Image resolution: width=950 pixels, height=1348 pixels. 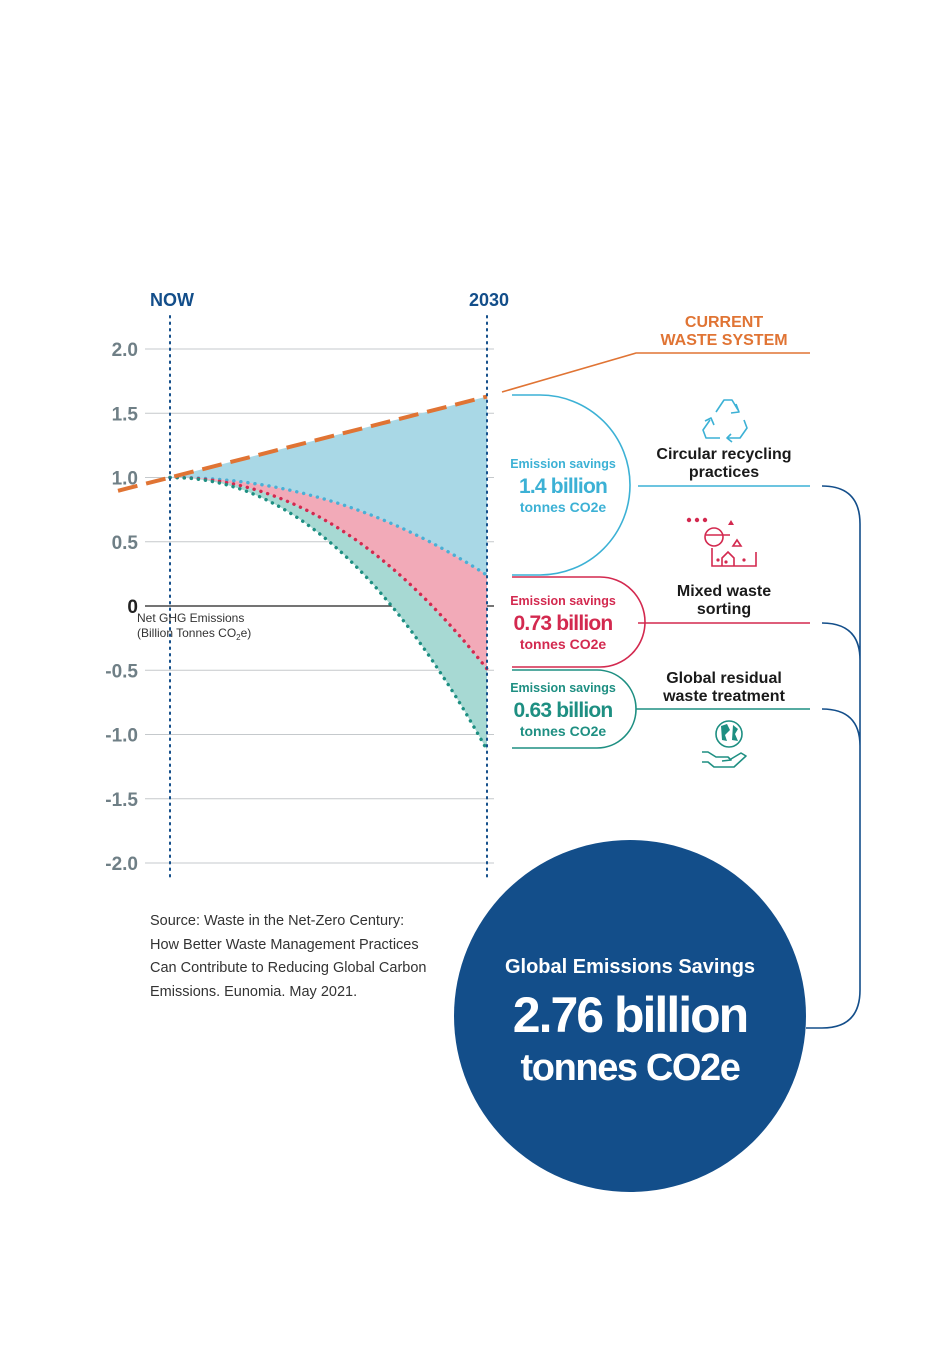 What do you see at coordinates (655, 353) in the screenshot?
I see `current-system-label: CURRENT WASTE SYSTEM` at bounding box center [655, 353].